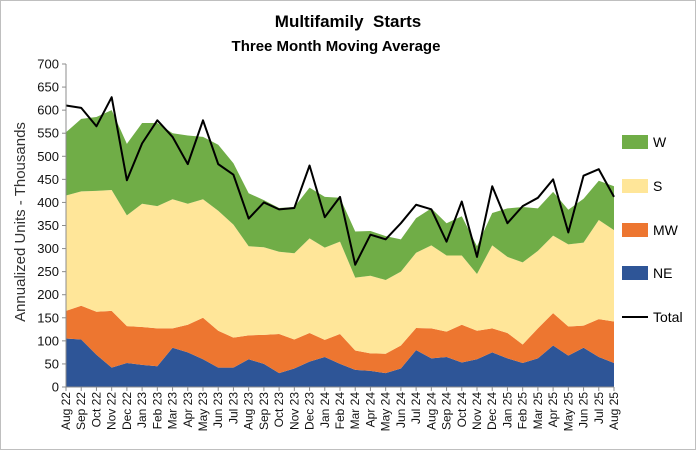  I want to click on y-tick-label: 400, so click(48, 202).